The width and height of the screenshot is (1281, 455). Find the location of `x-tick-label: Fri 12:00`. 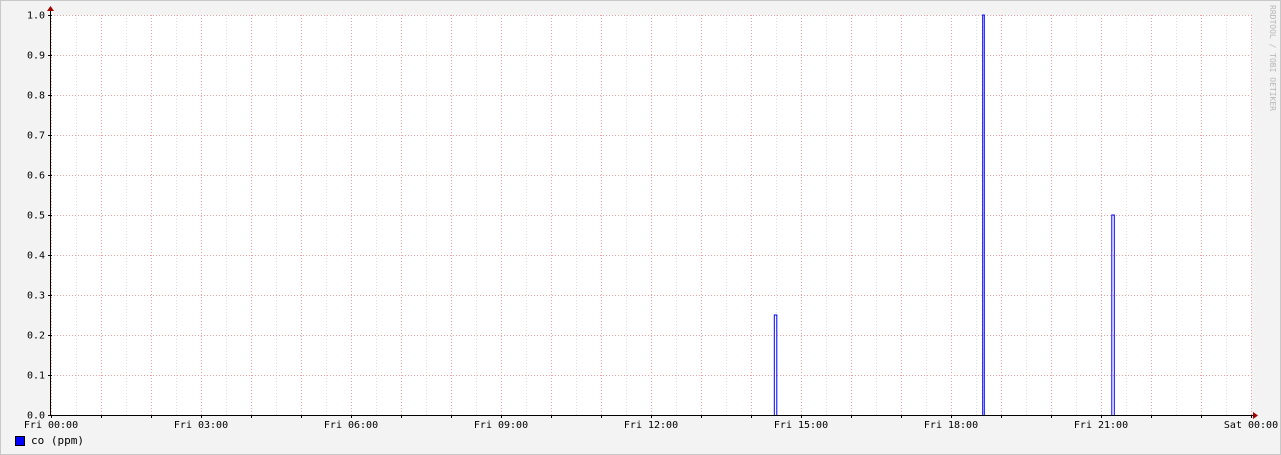

x-tick-label: Fri 12:00 is located at coordinates (651, 425).